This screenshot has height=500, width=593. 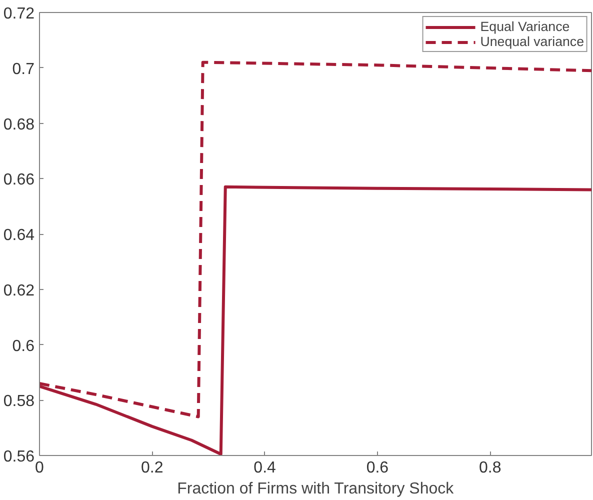 What do you see at coordinates (19, 457) in the screenshot?
I see `y-tick-label: 0.56` at bounding box center [19, 457].